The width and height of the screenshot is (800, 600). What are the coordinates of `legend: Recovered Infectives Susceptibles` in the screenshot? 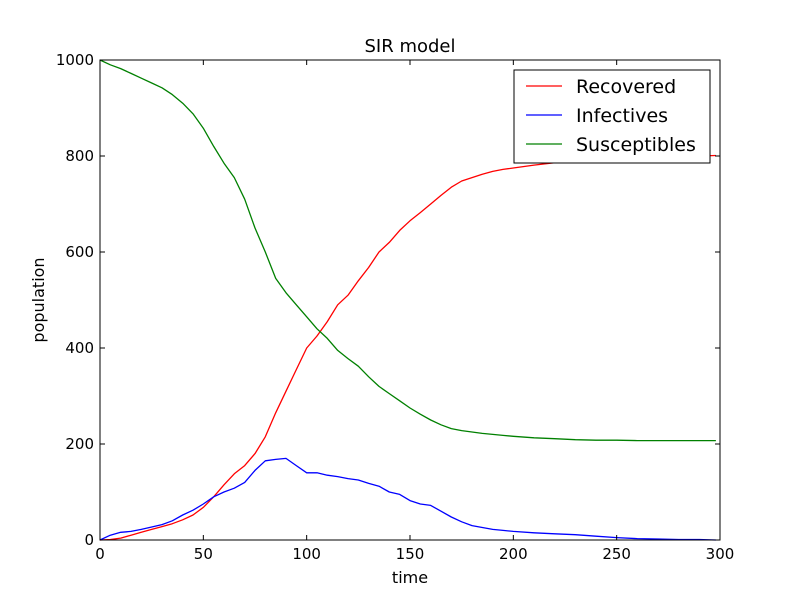 It's located at (612, 116).